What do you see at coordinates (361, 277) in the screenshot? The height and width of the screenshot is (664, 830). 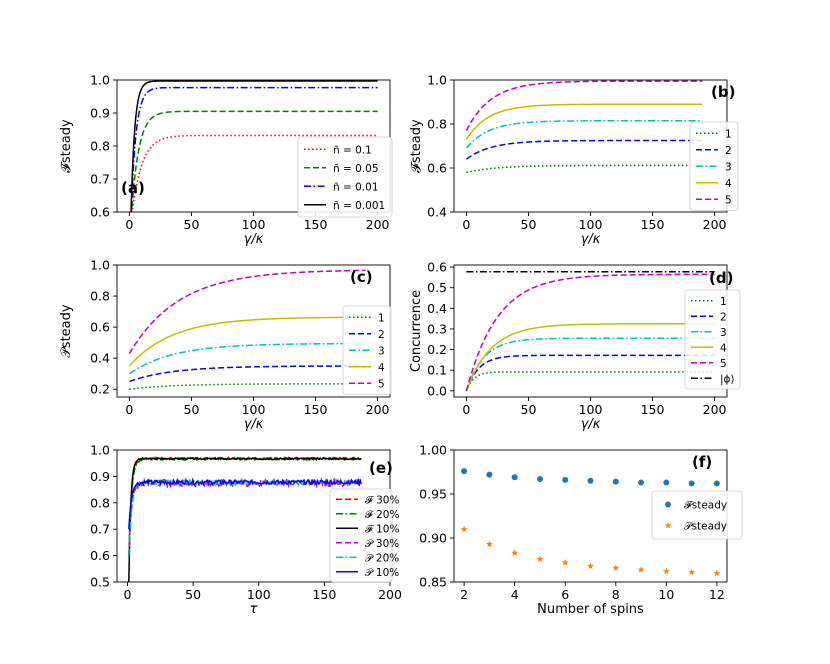 I see `panel-label: (c)` at bounding box center [361, 277].